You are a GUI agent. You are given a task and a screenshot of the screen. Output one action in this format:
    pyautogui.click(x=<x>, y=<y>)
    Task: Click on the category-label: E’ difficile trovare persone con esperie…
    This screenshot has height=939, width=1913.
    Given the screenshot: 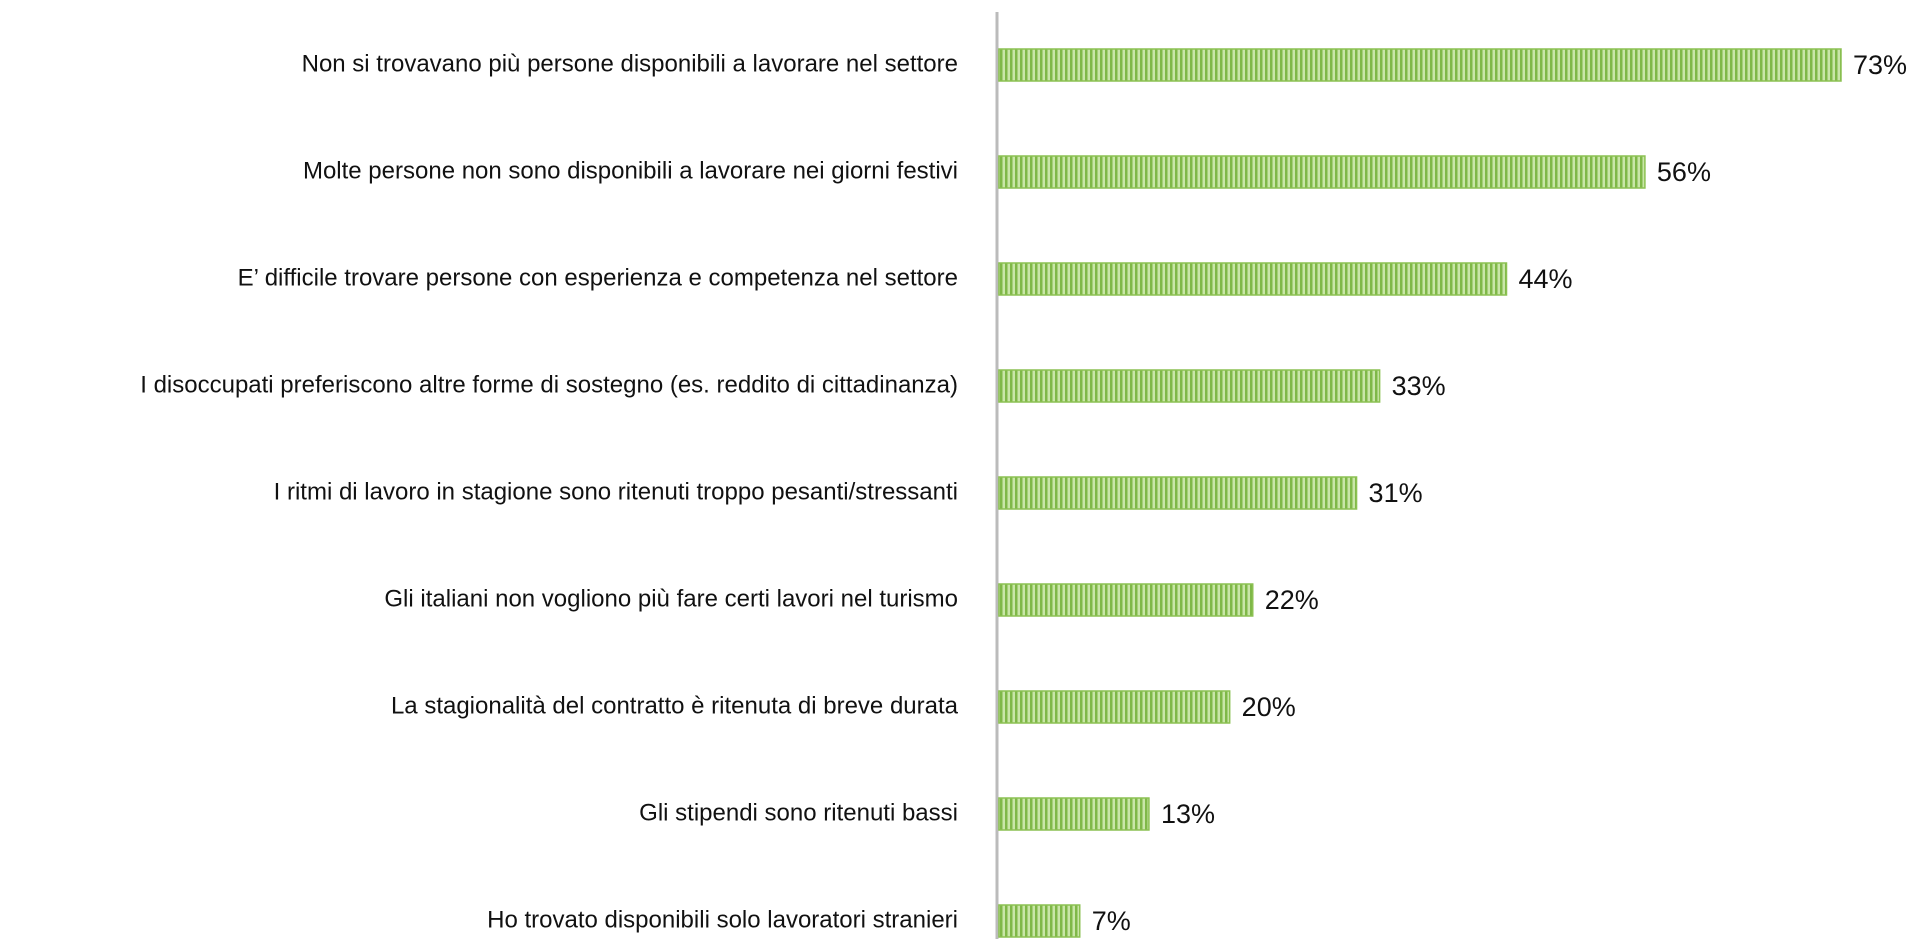 What is the action you would take?
    pyautogui.click(x=598, y=277)
    